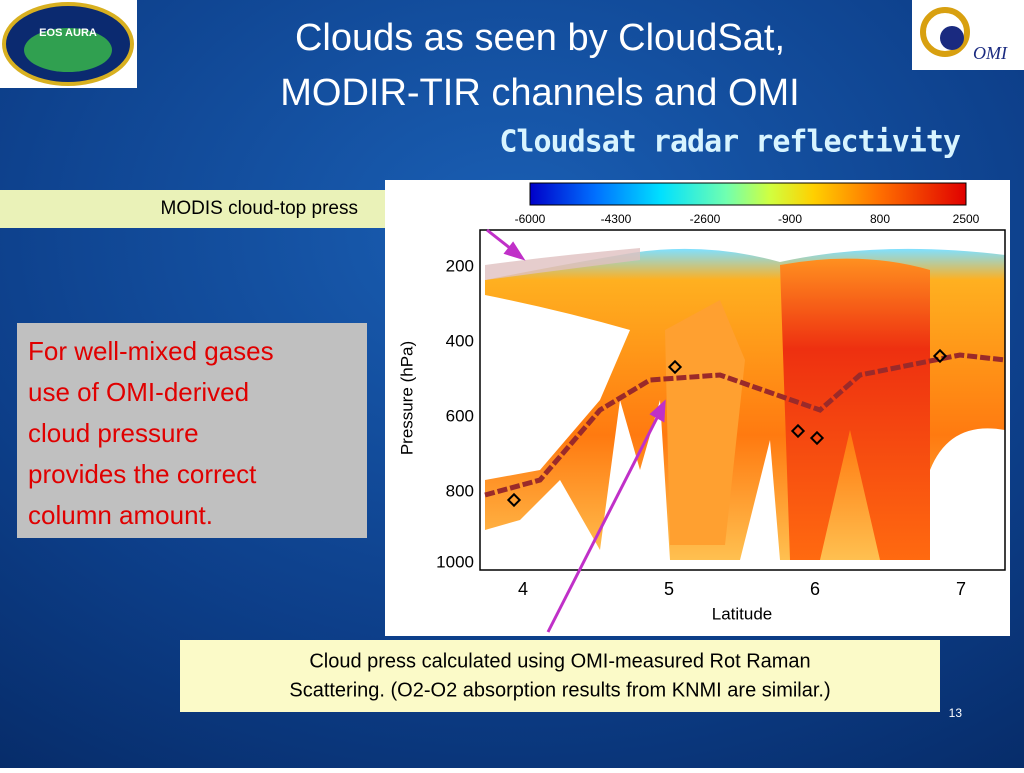  I want to click on y-tick-label: 800, so click(460, 490).